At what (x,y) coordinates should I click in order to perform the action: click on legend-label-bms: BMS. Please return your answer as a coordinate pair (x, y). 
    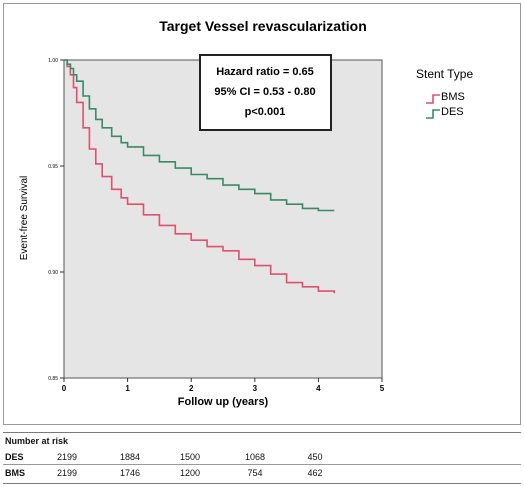
    Looking at the image, I should click on (453, 97).